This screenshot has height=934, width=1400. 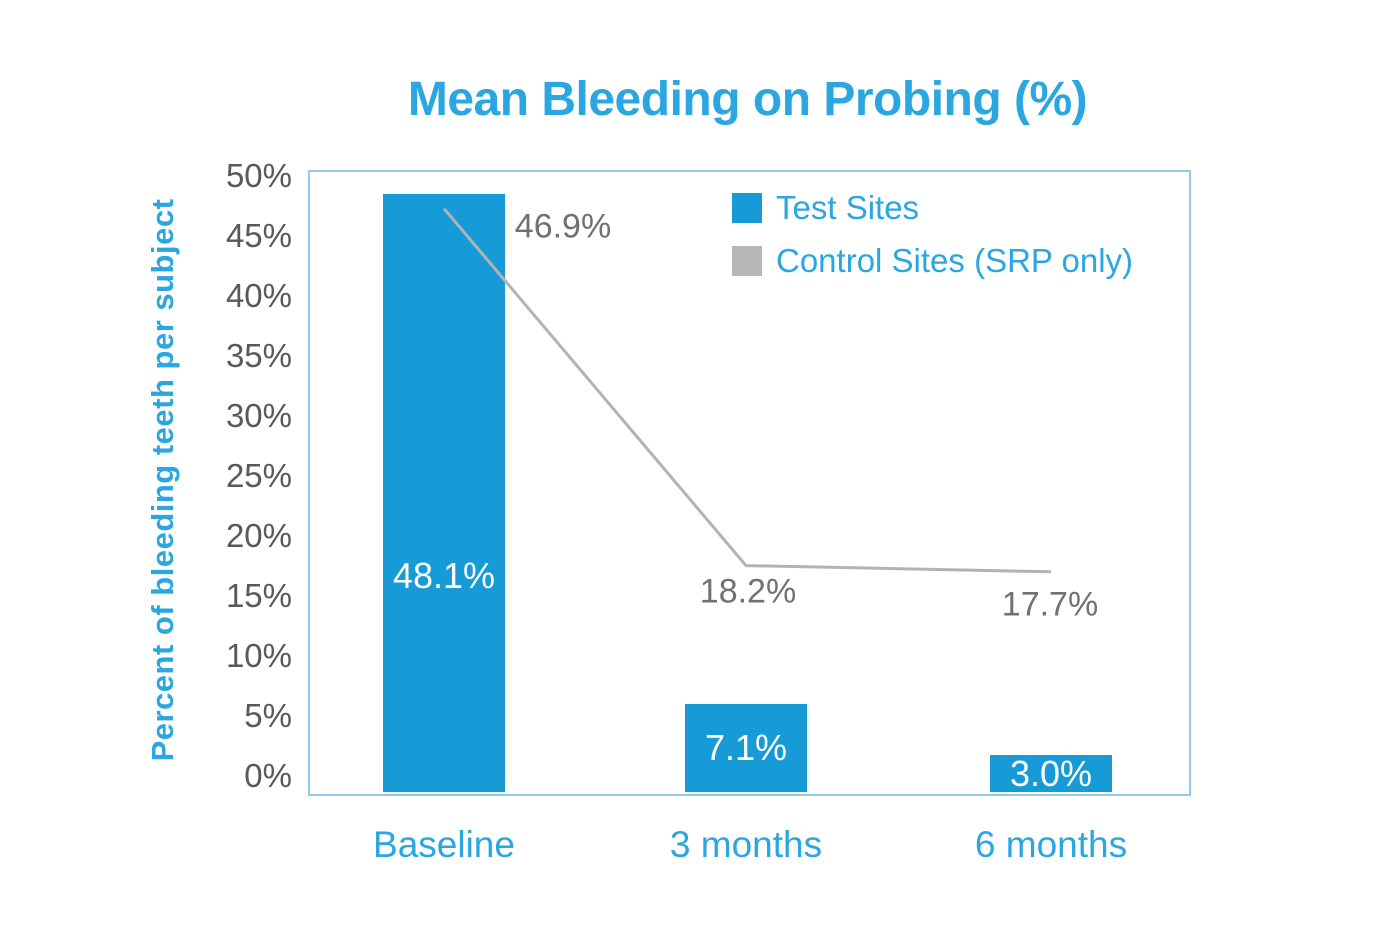 I want to click on legend-item: Test Sites, so click(x=932, y=208).